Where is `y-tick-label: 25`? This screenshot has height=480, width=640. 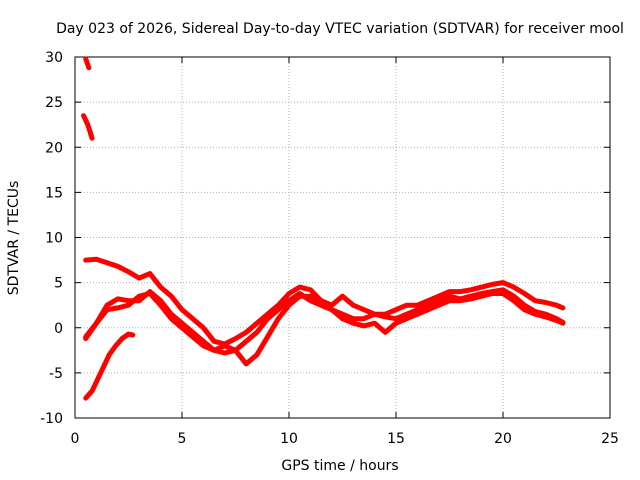 y-tick-label: 25 is located at coordinates (54, 103).